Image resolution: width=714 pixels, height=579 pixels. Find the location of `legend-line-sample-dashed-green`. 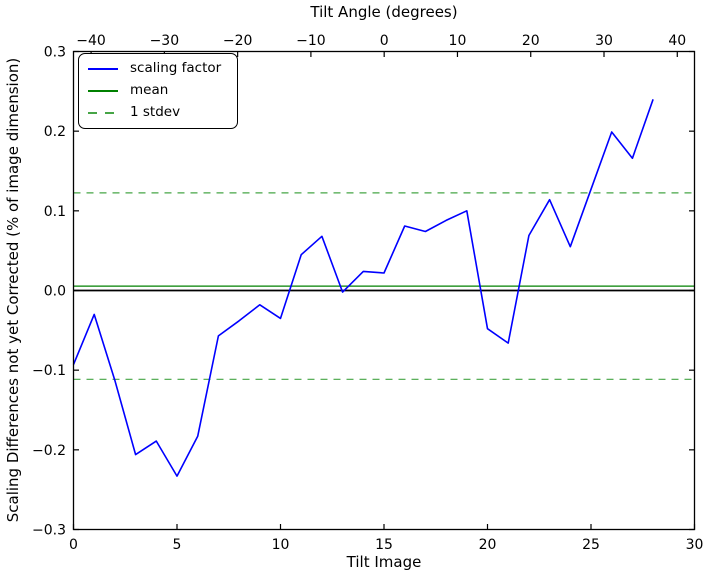

legend-line-sample-dashed-green is located at coordinates (103, 113).